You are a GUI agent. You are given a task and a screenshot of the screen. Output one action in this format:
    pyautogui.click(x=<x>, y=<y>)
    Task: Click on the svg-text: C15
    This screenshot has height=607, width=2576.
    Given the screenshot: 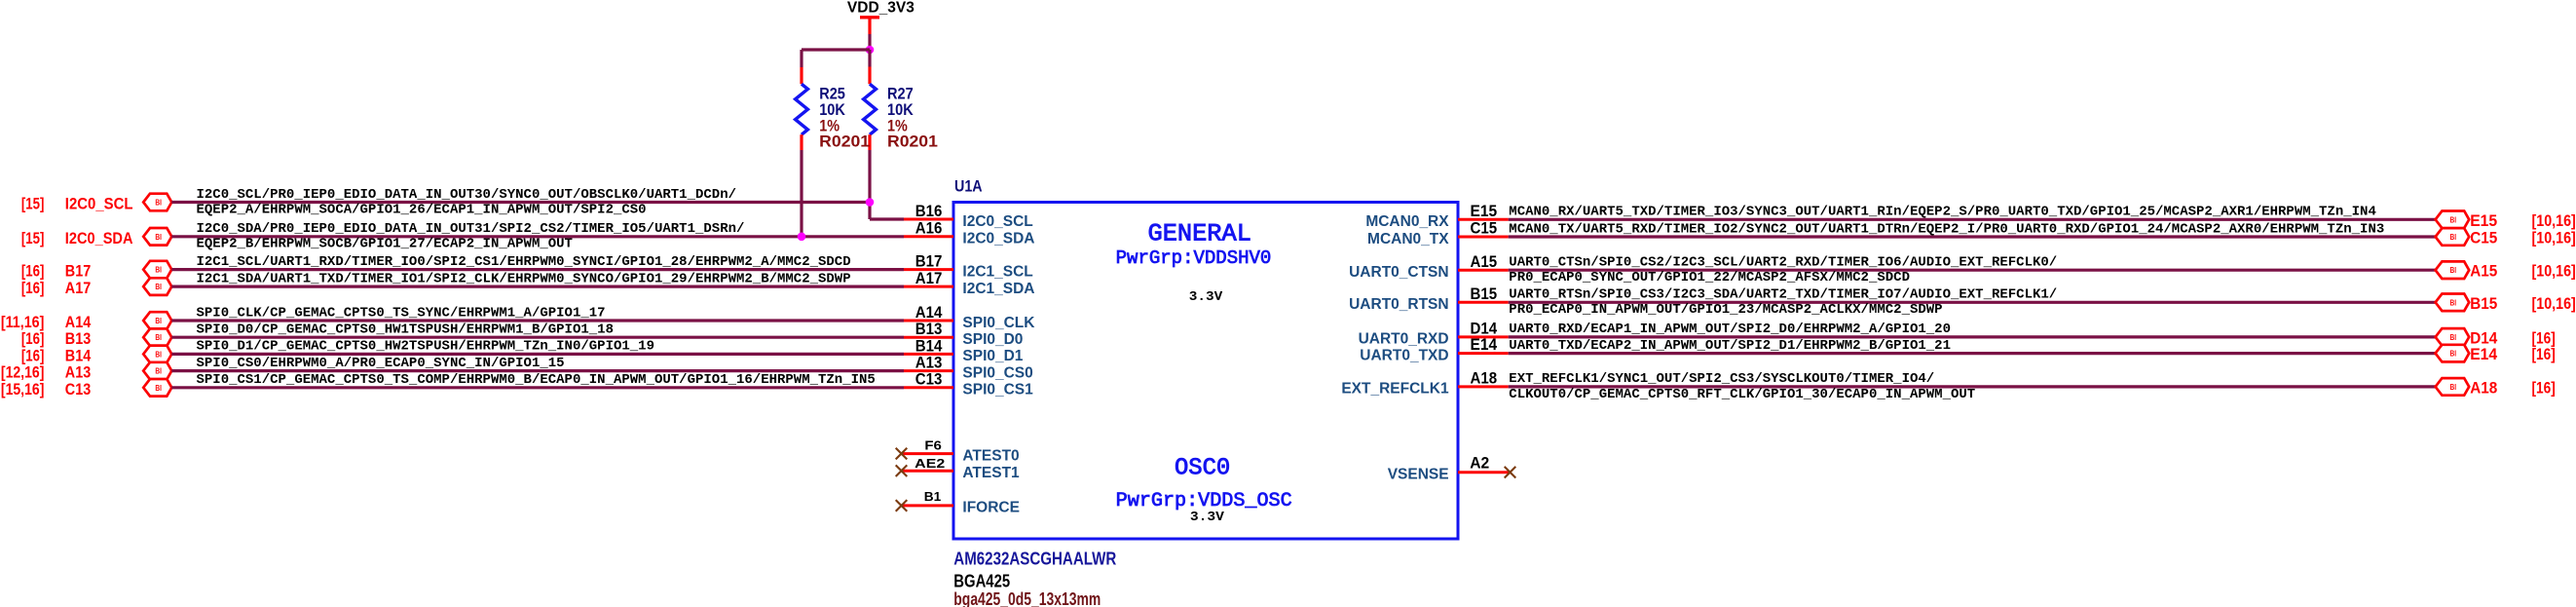 What is the action you would take?
    pyautogui.click(x=1484, y=228)
    